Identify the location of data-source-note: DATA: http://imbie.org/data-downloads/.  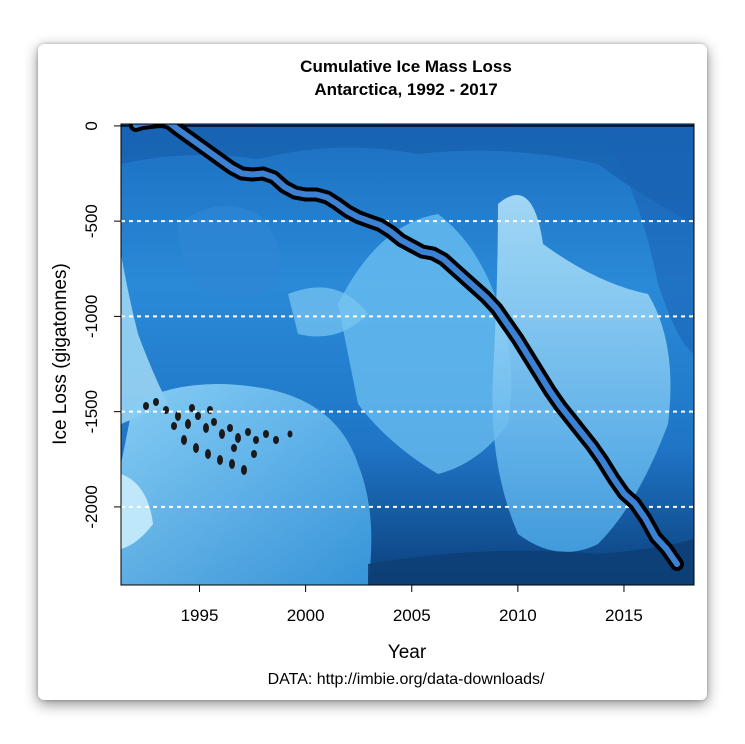
(406, 679).